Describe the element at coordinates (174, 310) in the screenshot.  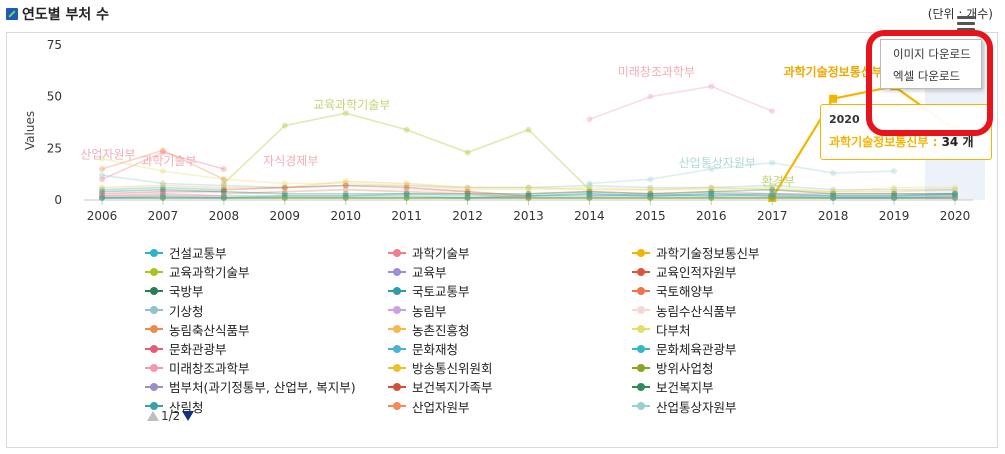
I see `legend-item: 기상청` at that location.